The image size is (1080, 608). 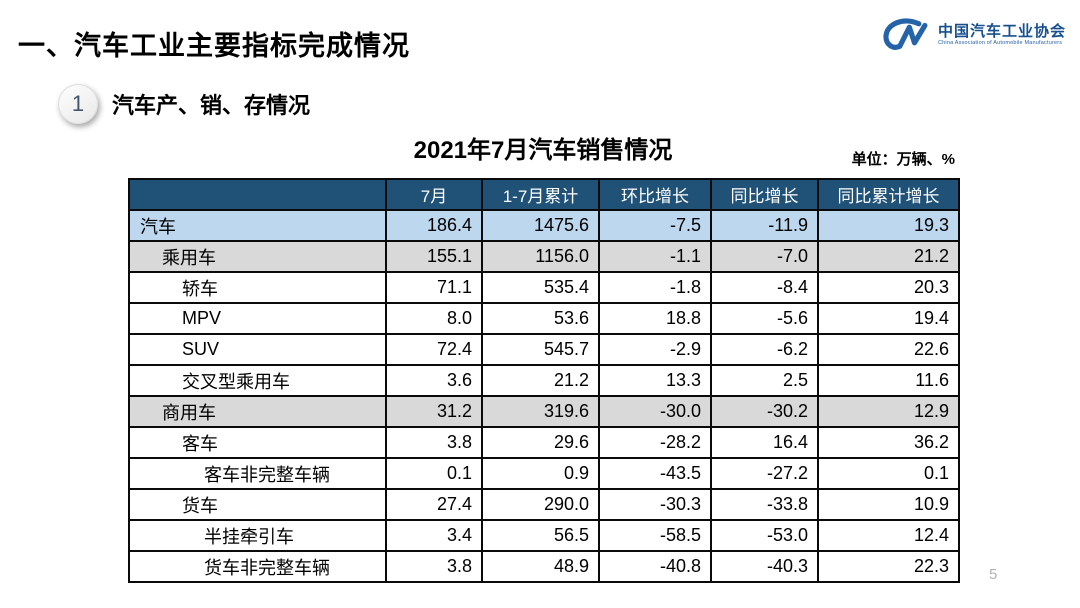 I want to click on row-label: 半挂牵引车, so click(x=257, y=535).